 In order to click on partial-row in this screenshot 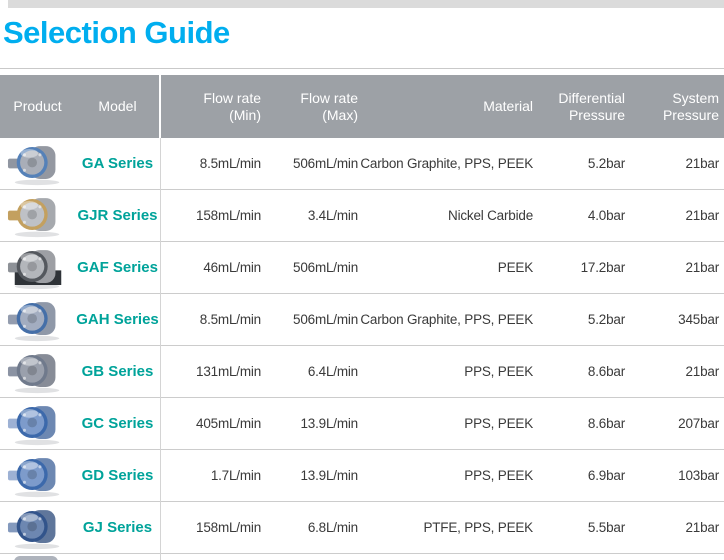, I will do `click(362, 557)`.